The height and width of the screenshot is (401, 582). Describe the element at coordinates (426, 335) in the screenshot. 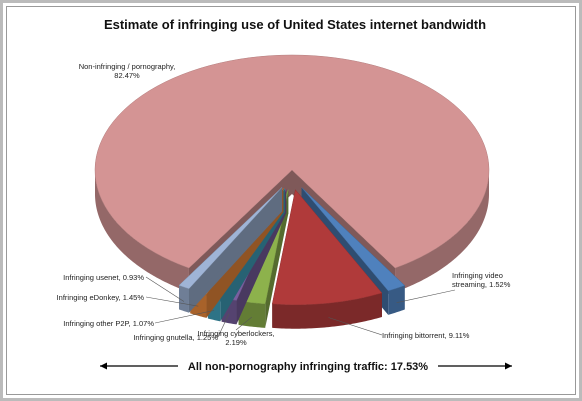

I see `data-label: Infringing bittorrent, 9.11%` at that location.